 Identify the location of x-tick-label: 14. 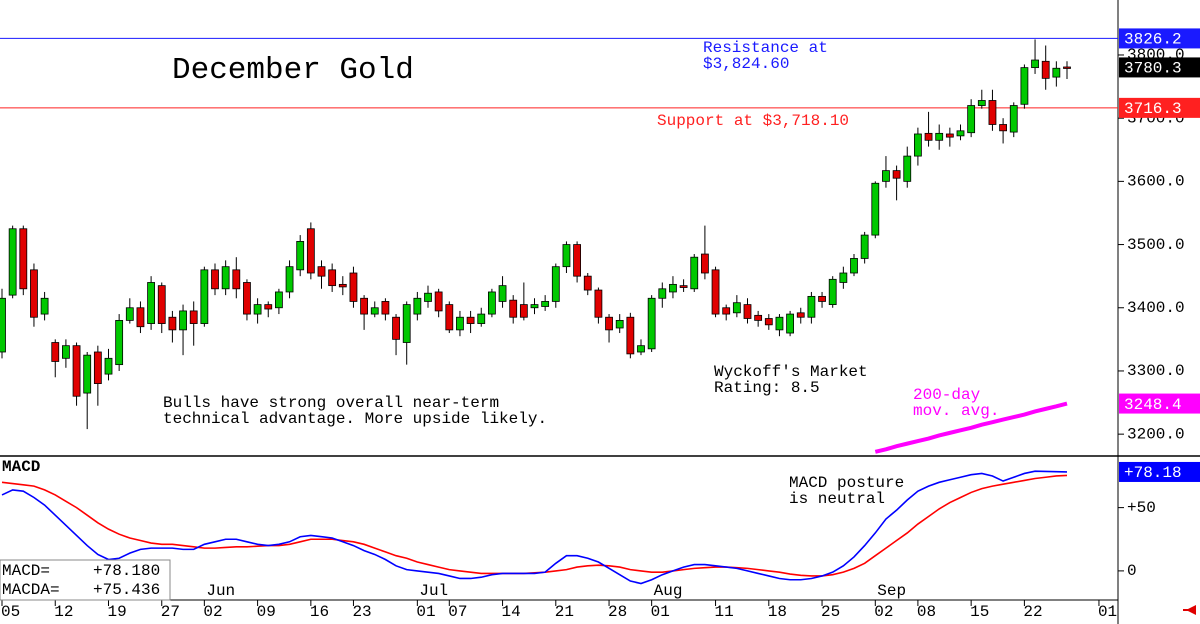
(511, 612).